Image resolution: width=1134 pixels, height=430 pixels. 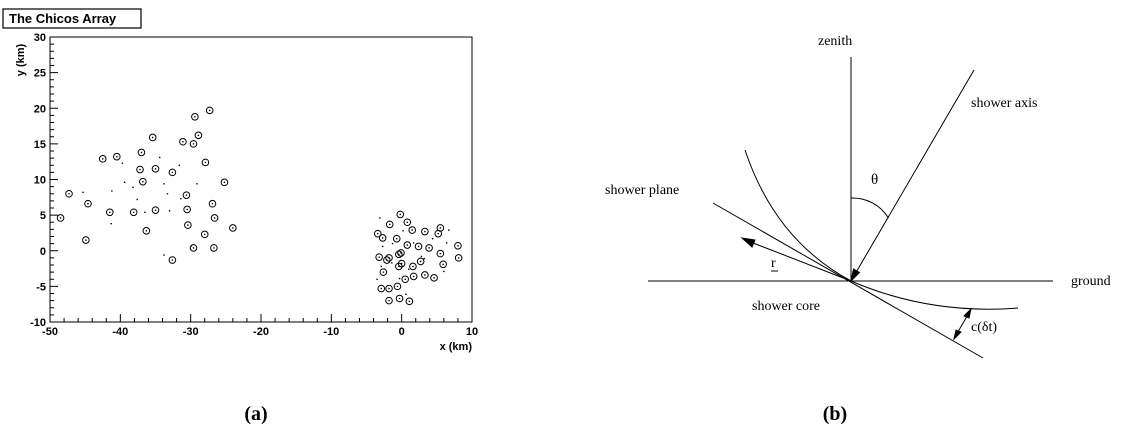 I want to click on y-tick-label: 5, so click(x=43, y=216).